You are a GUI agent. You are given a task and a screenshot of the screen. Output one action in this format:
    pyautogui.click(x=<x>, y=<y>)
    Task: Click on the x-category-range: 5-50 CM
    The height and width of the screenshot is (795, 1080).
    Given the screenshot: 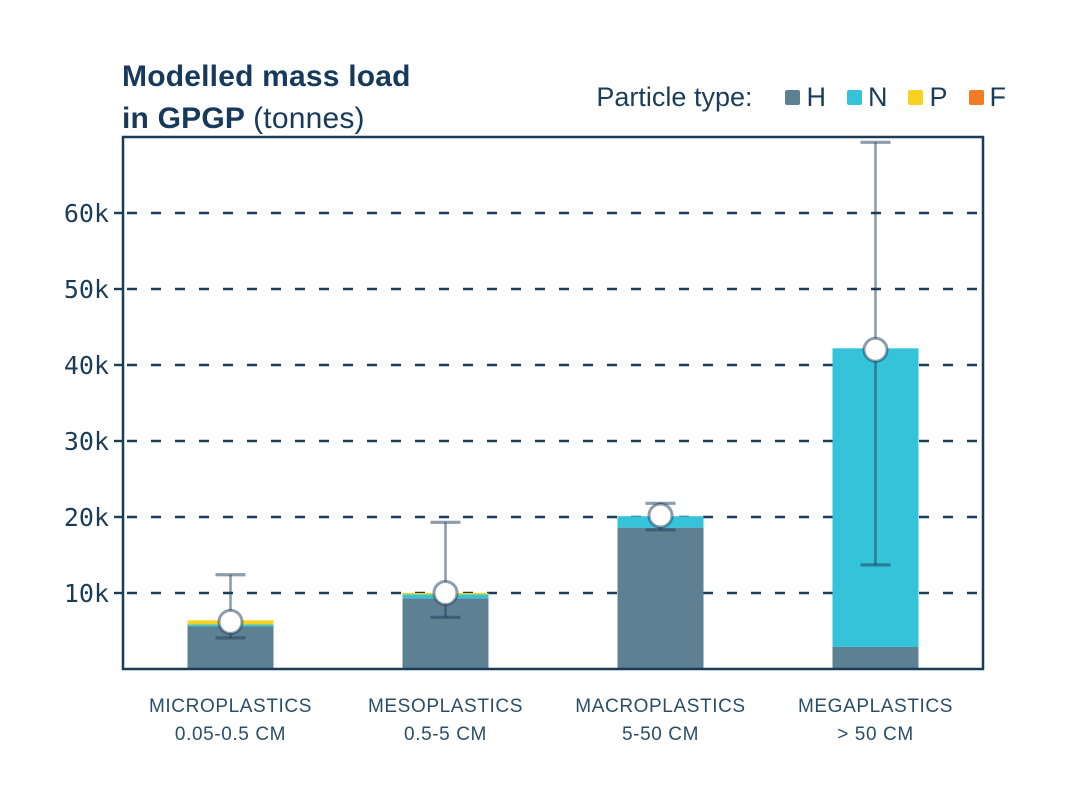 What is the action you would take?
    pyautogui.click(x=660, y=734)
    